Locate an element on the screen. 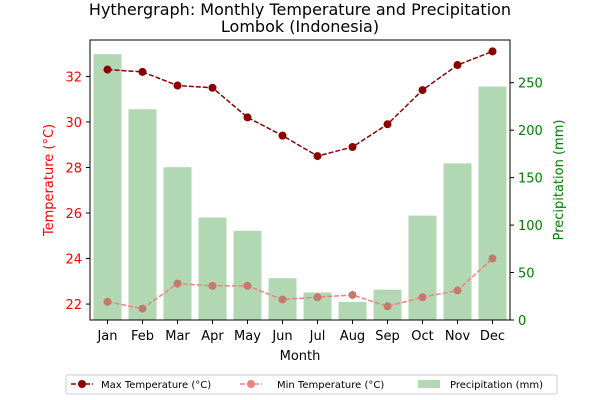 This screenshot has width=600, height=400. min-temp-point-jul is located at coordinates (317, 297).